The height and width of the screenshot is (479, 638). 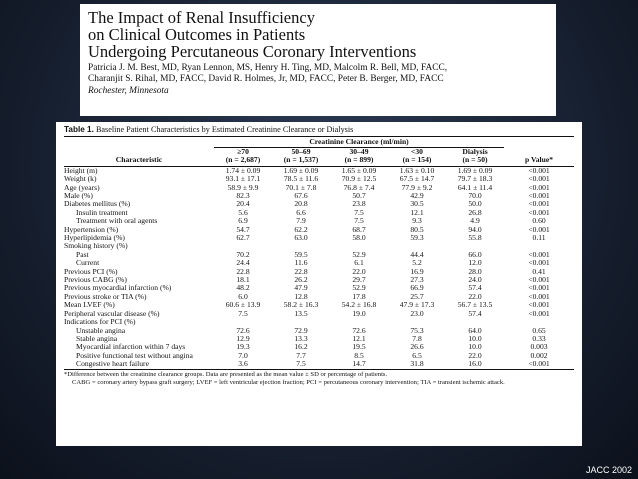 I want to click on table-cell: 6.6, so click(x=301, y=212).